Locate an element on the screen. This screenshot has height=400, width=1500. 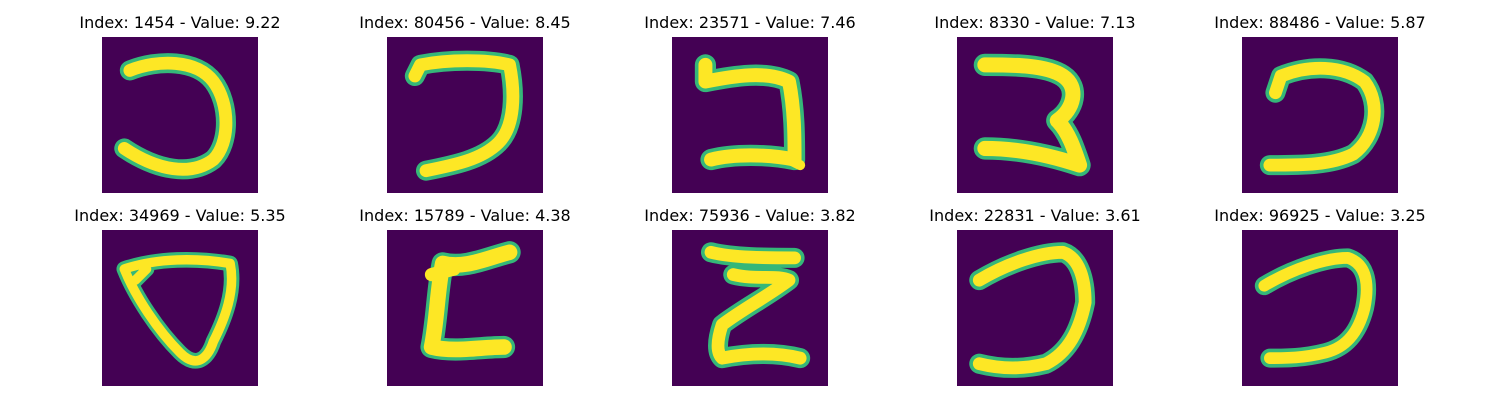
panel-1: Index: 1454 - Value: 9.22 is located at coordinates (180, 109).